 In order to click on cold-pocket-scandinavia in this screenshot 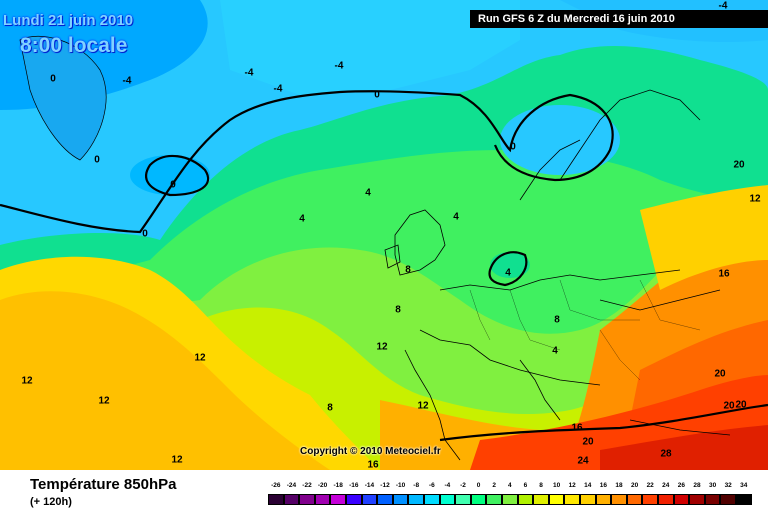, I will do `click(560, 140)`.